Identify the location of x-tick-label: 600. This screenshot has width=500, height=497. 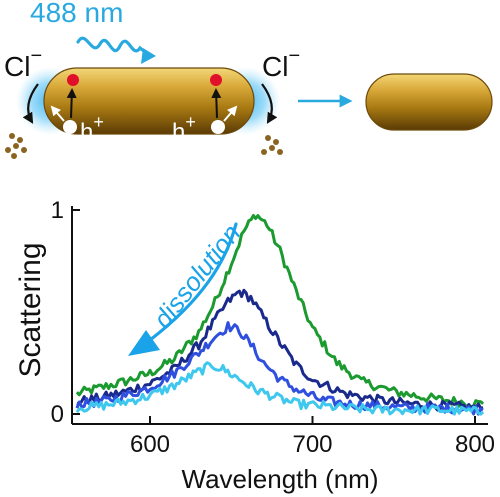
(150, 444).